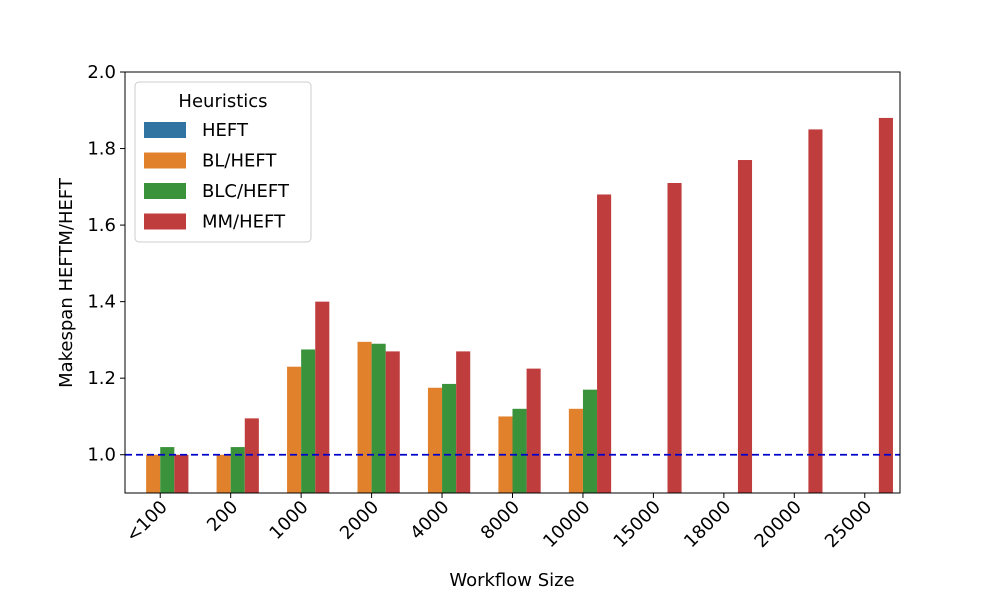  I want to click on x-tick-label: 18000, so click(707, 524).